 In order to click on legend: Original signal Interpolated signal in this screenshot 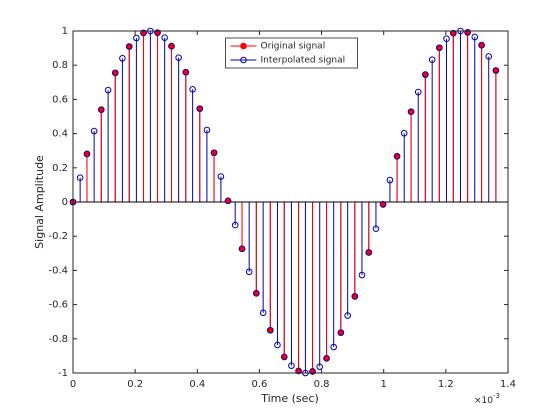, I will do `click(291, 53)`.